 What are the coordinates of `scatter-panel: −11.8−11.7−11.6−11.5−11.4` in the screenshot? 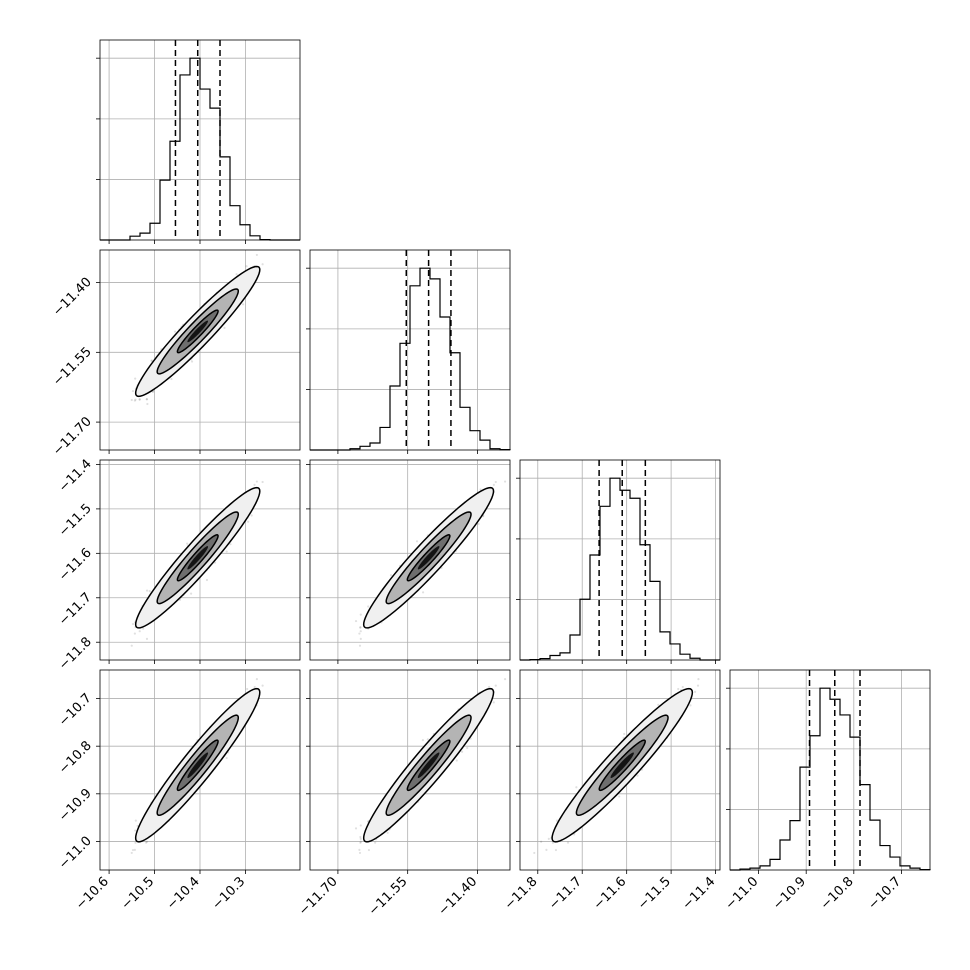 It's located at (178, 565).